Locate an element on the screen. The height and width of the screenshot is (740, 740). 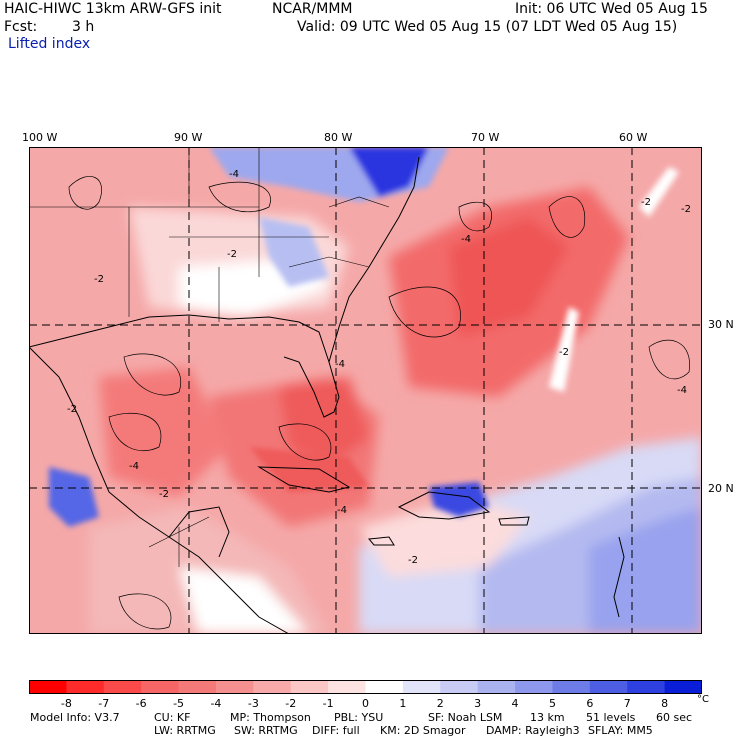
cumulus-scheme: CU: KF is located at coordinates (172, 717).